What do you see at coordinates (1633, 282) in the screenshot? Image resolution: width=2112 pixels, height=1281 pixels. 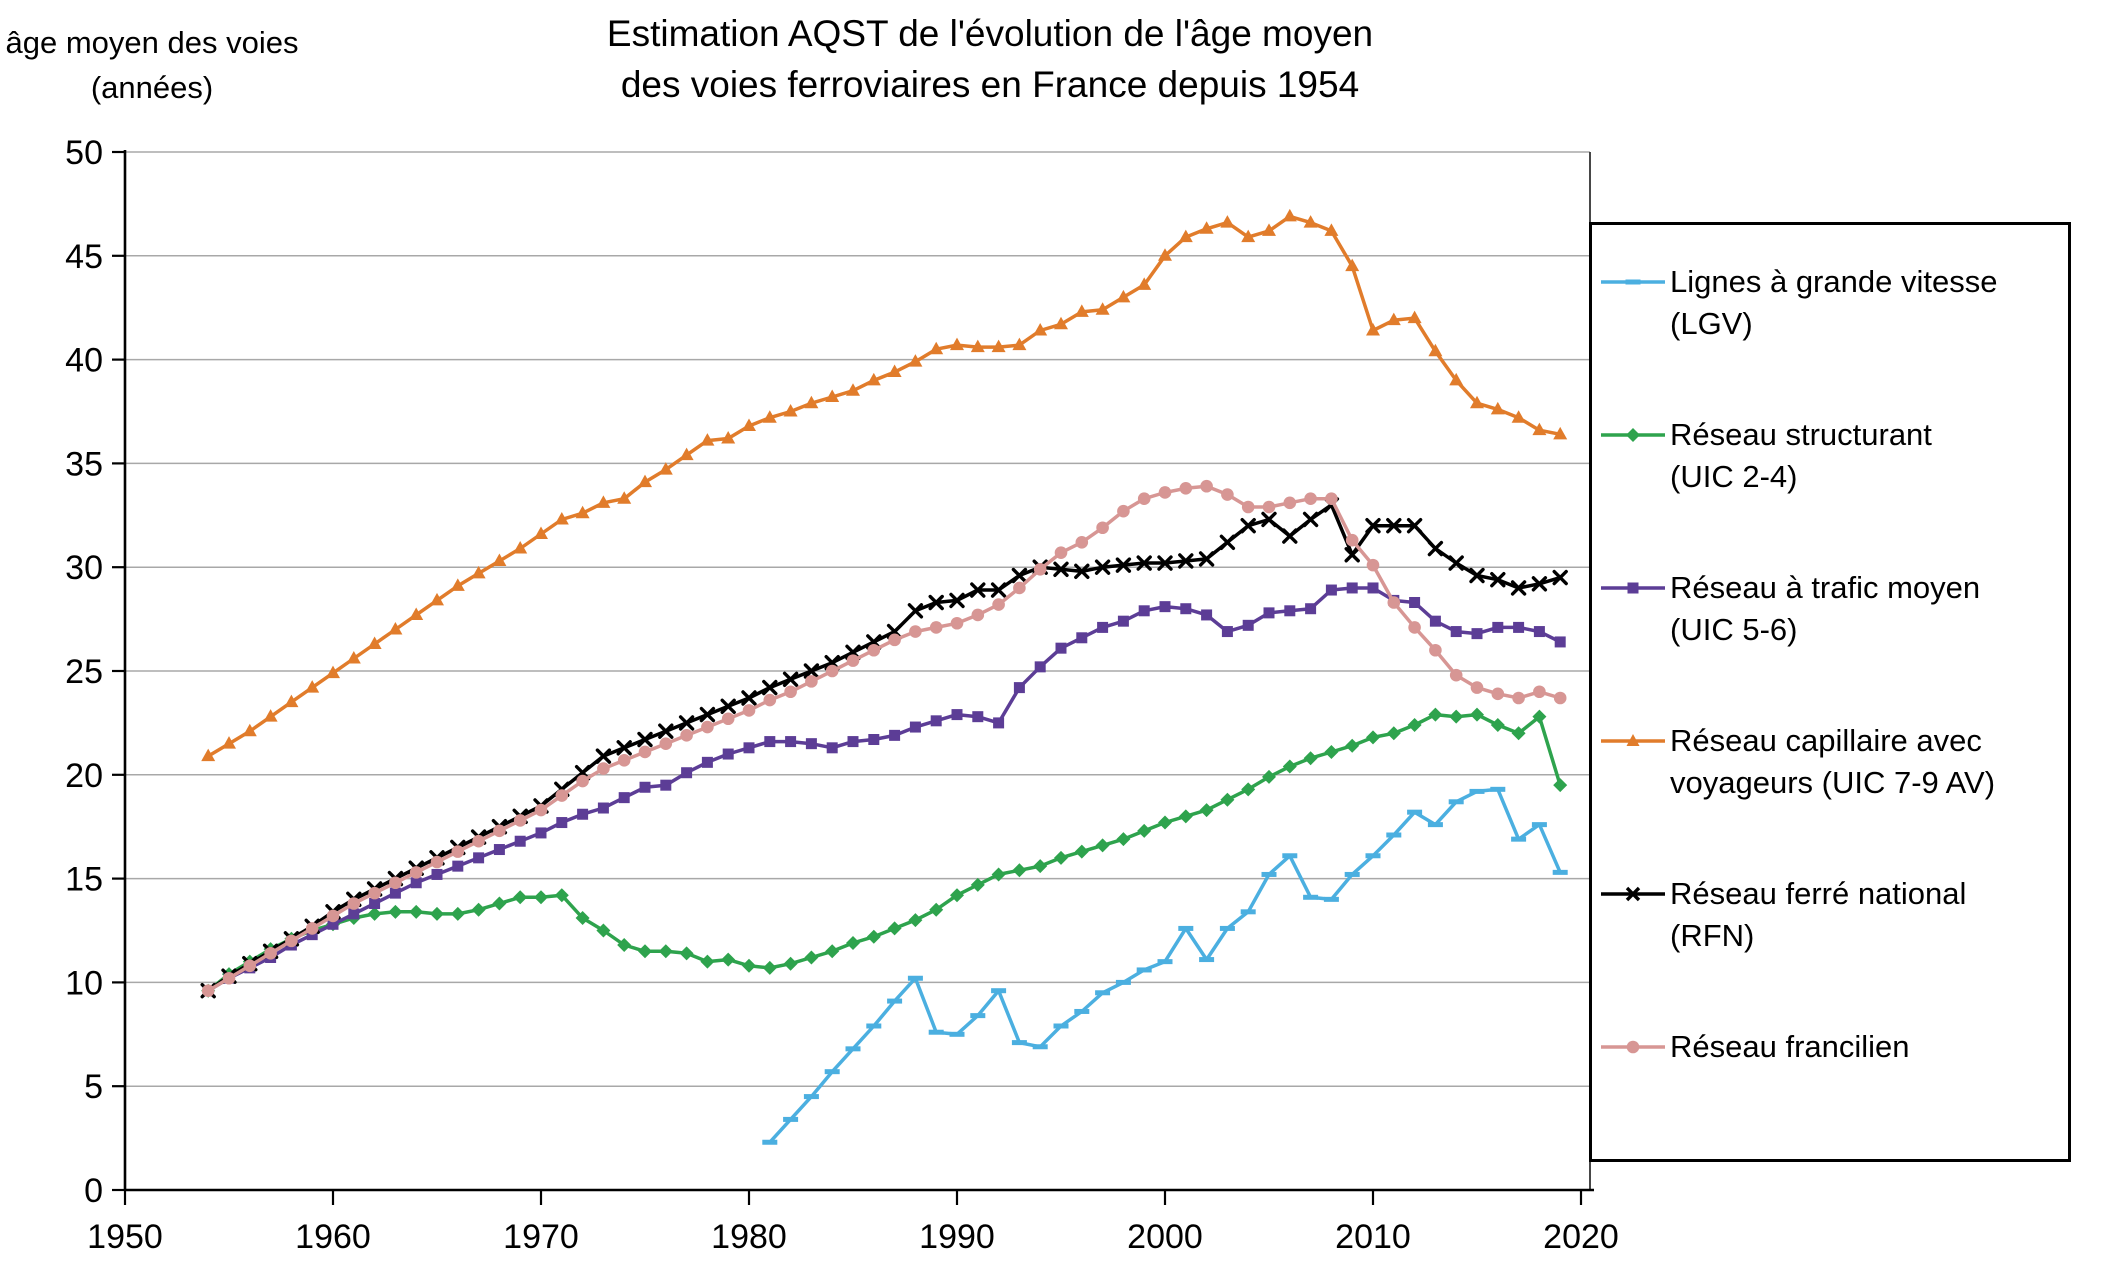 I see `legend-marker-dash` at bounding box center [1633, 282].